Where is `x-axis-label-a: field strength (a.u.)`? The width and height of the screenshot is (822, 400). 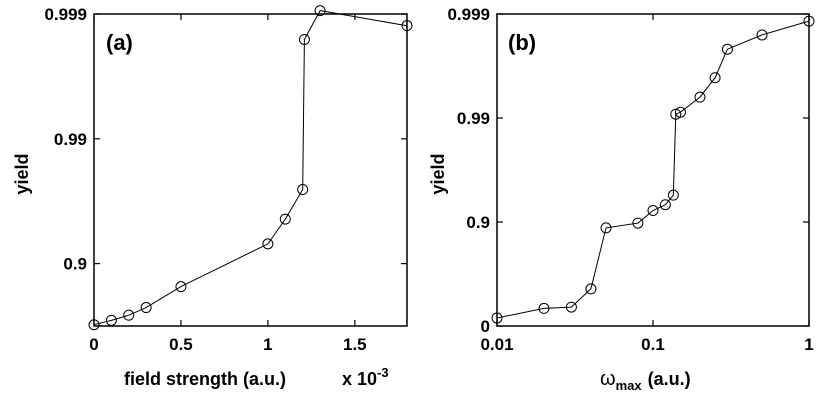 x-axis-label-a: field strength (a.u.) is located at coordinates (205, 379).